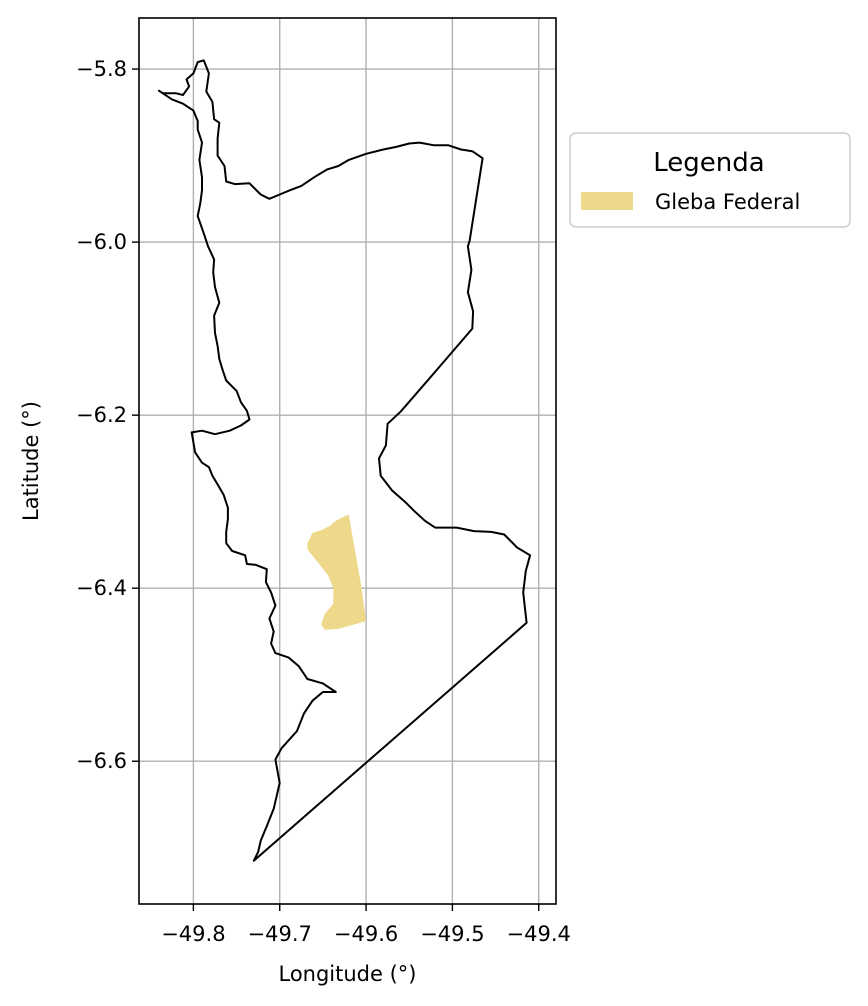 This screenshot has width=868, height=1006. What do you see at coordinates (280, 934) in the screenshot?
I see `x-tick-label: −49.7` at bounding box center [280, 934].